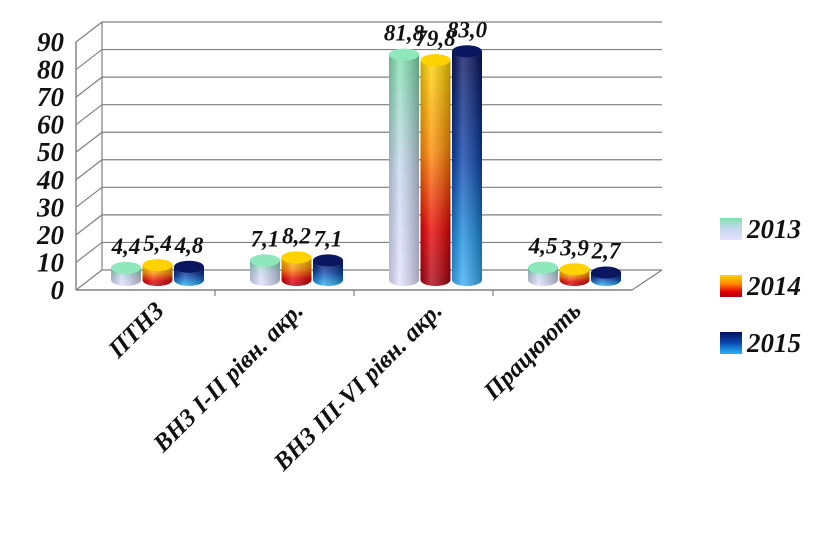 The image size is (825, 552). Describe the element at coordinates (51, 42) in the screenshot. I see `y-tick-label: 90` at that location.